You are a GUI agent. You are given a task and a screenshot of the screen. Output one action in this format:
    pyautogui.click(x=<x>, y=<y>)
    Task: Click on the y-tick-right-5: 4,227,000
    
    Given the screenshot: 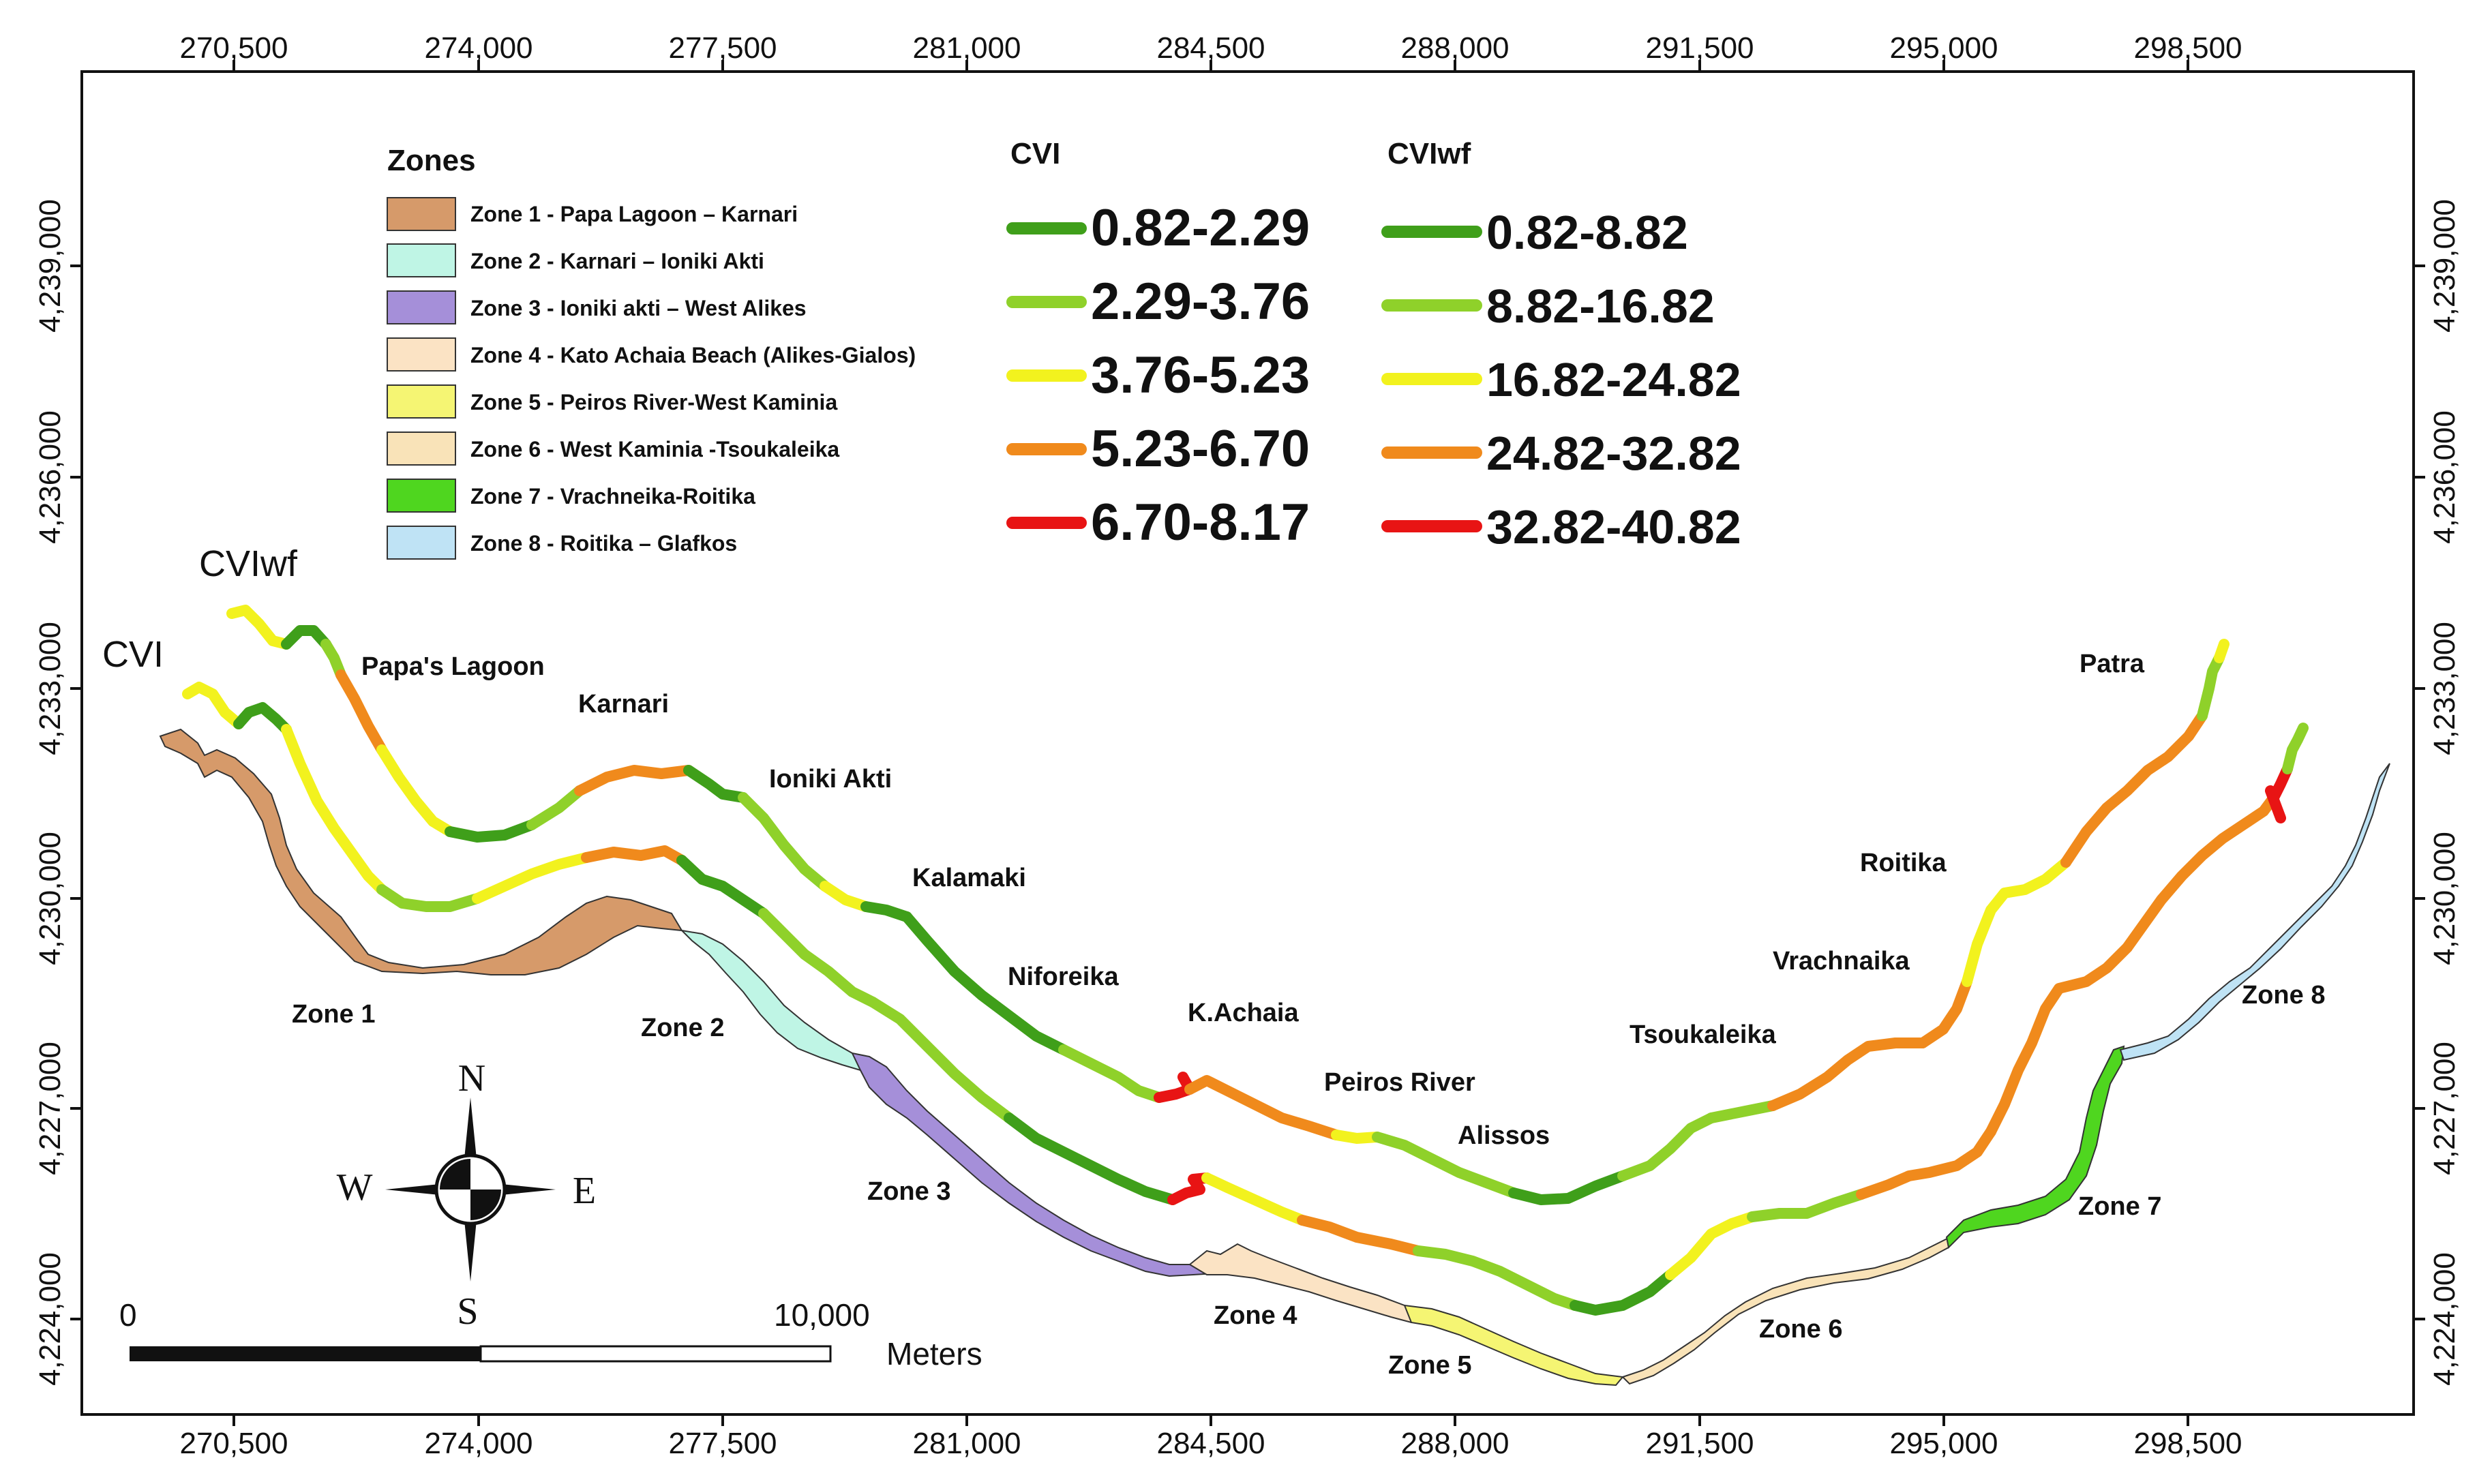 What is the action you would take?
    pyautogui.click(x=2444, y=1108)
    